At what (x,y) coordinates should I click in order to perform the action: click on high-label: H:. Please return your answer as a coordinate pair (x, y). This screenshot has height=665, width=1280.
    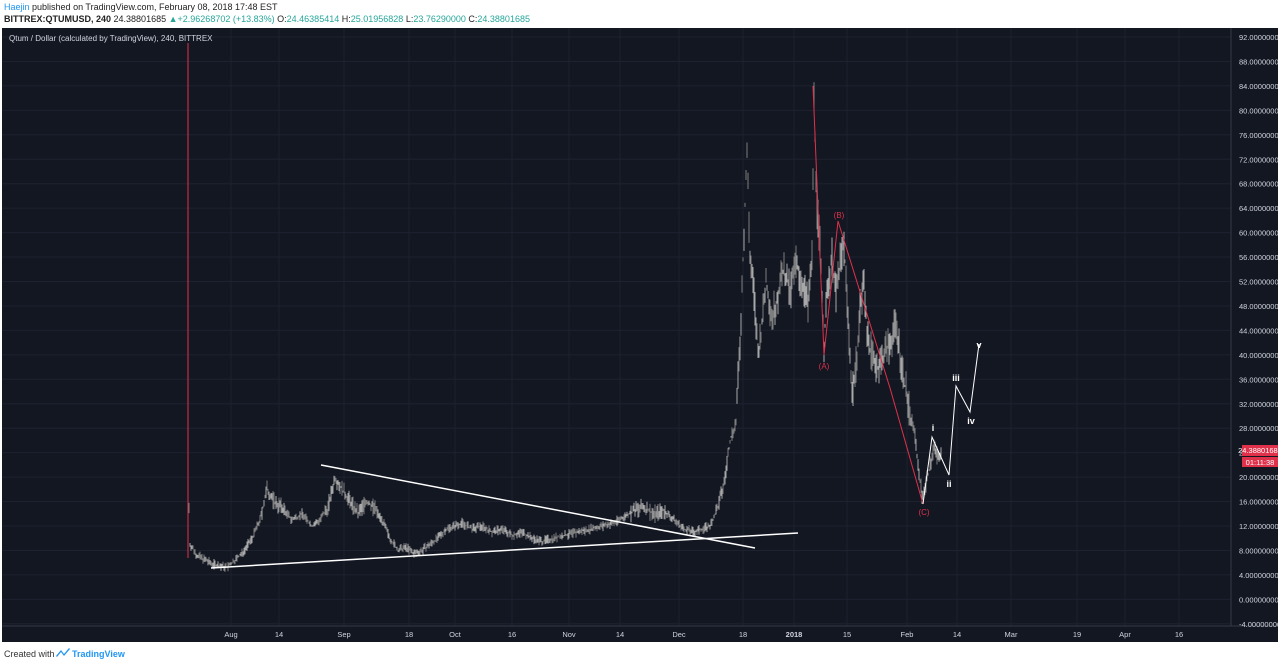
    Looking at the image, I should click on (346, 19).